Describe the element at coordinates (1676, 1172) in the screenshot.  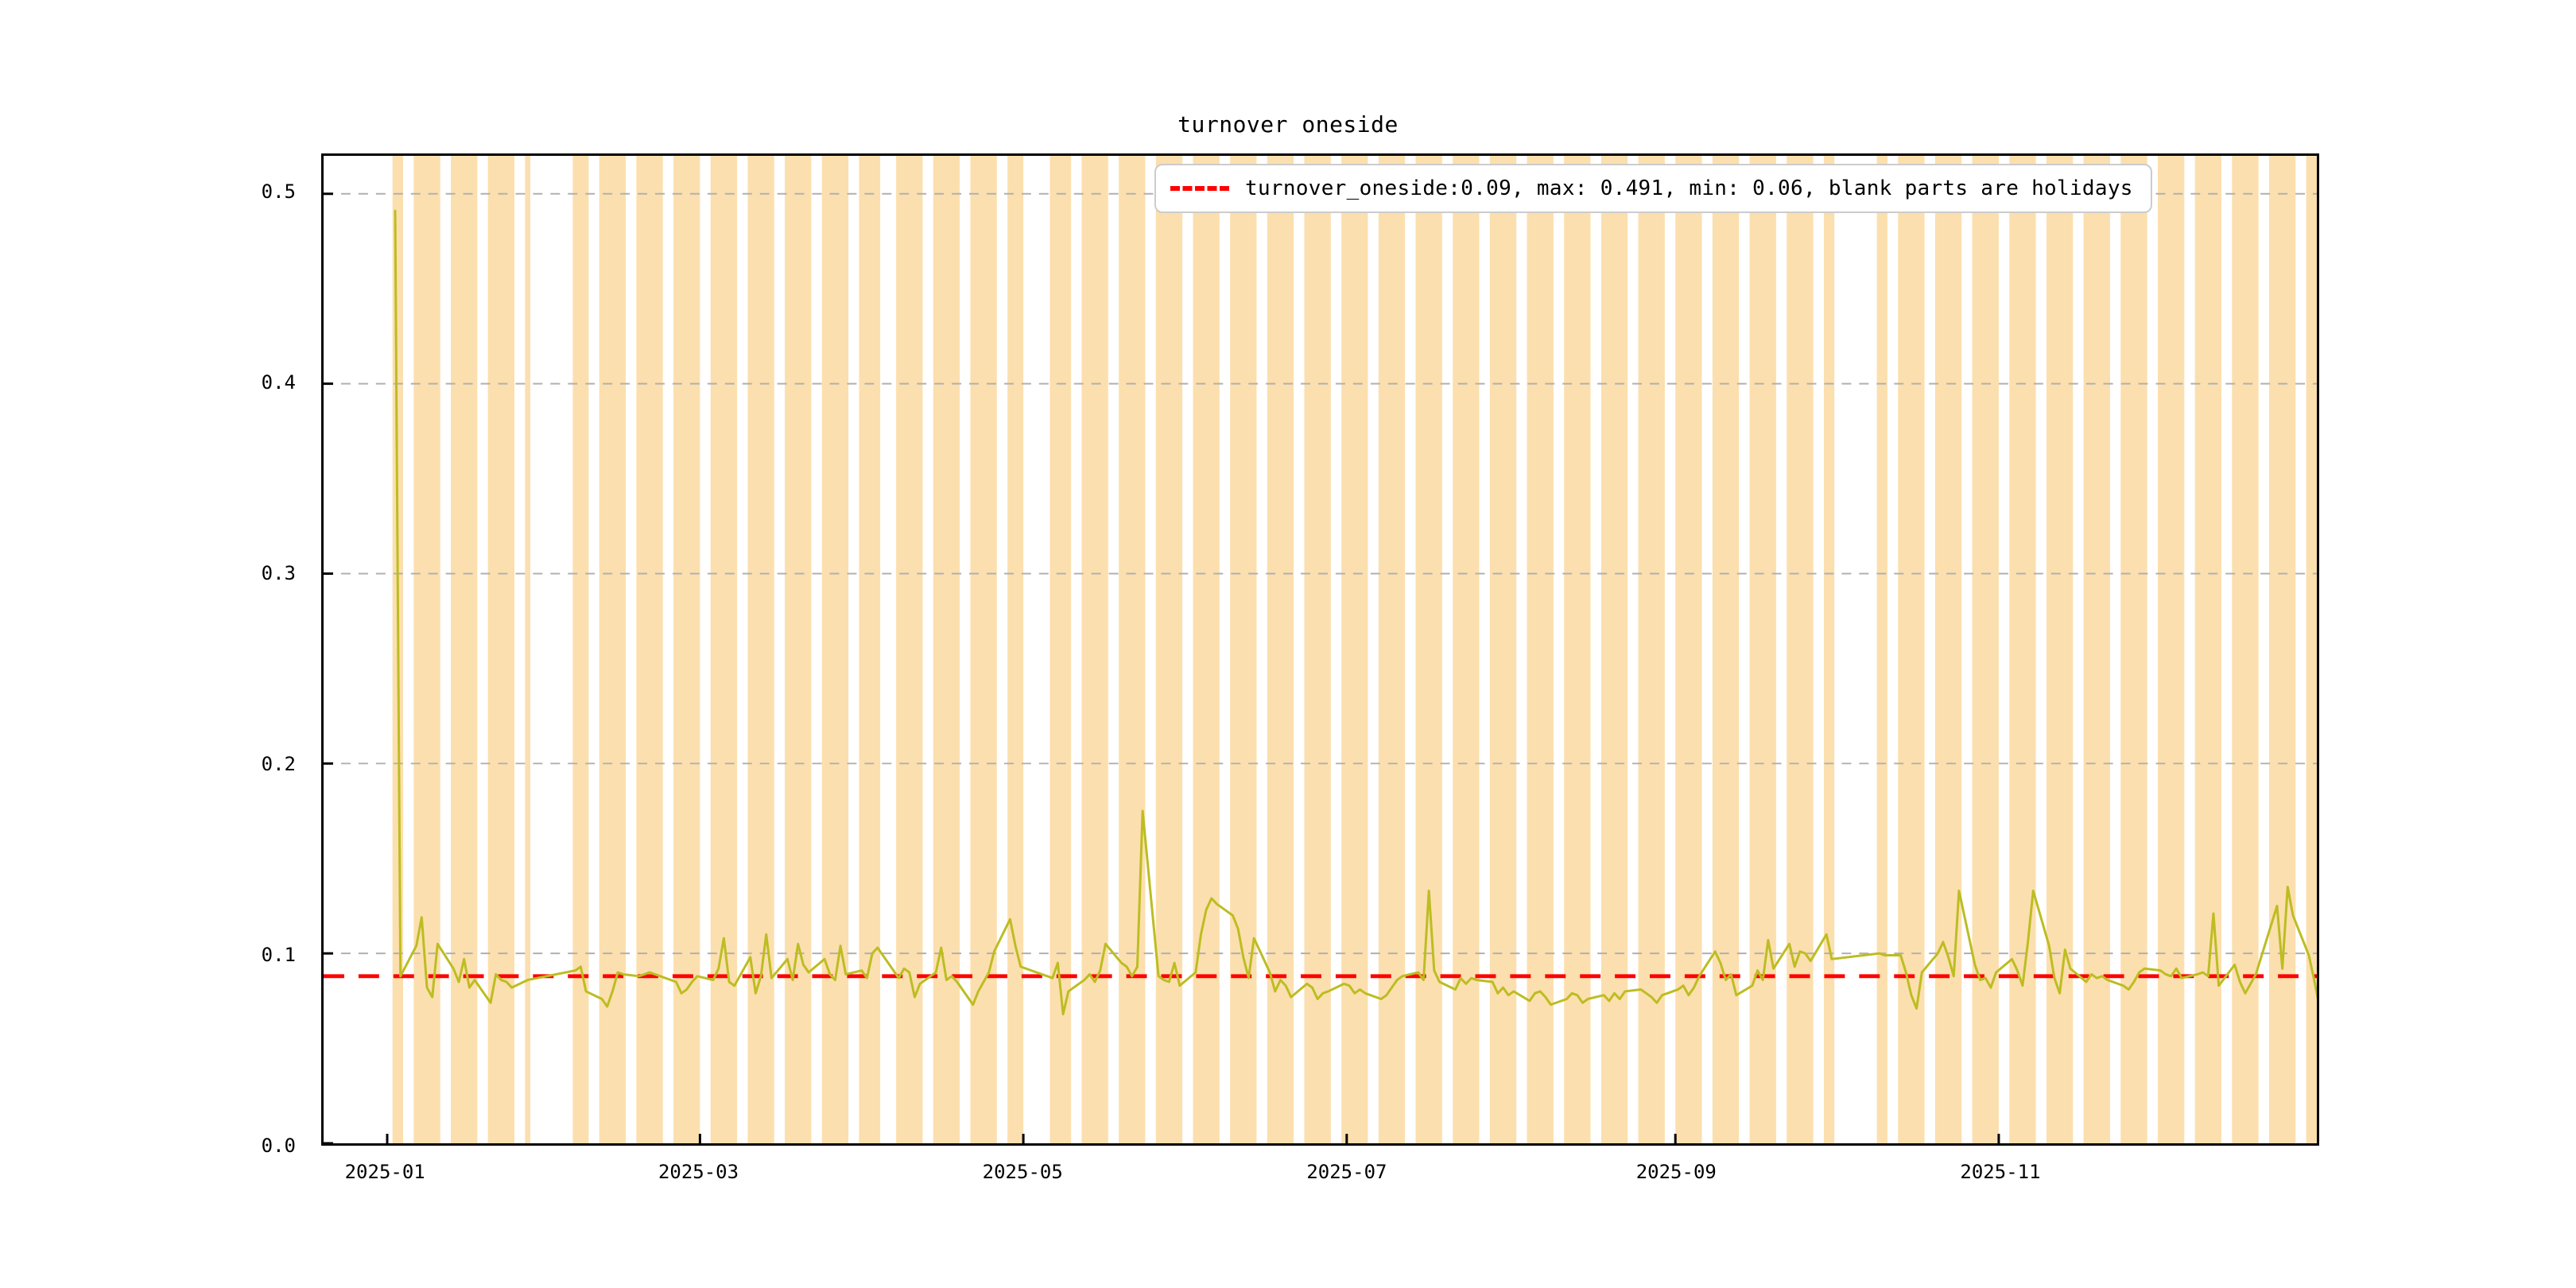
I see `x-tick-label: 2025-09` at that location.